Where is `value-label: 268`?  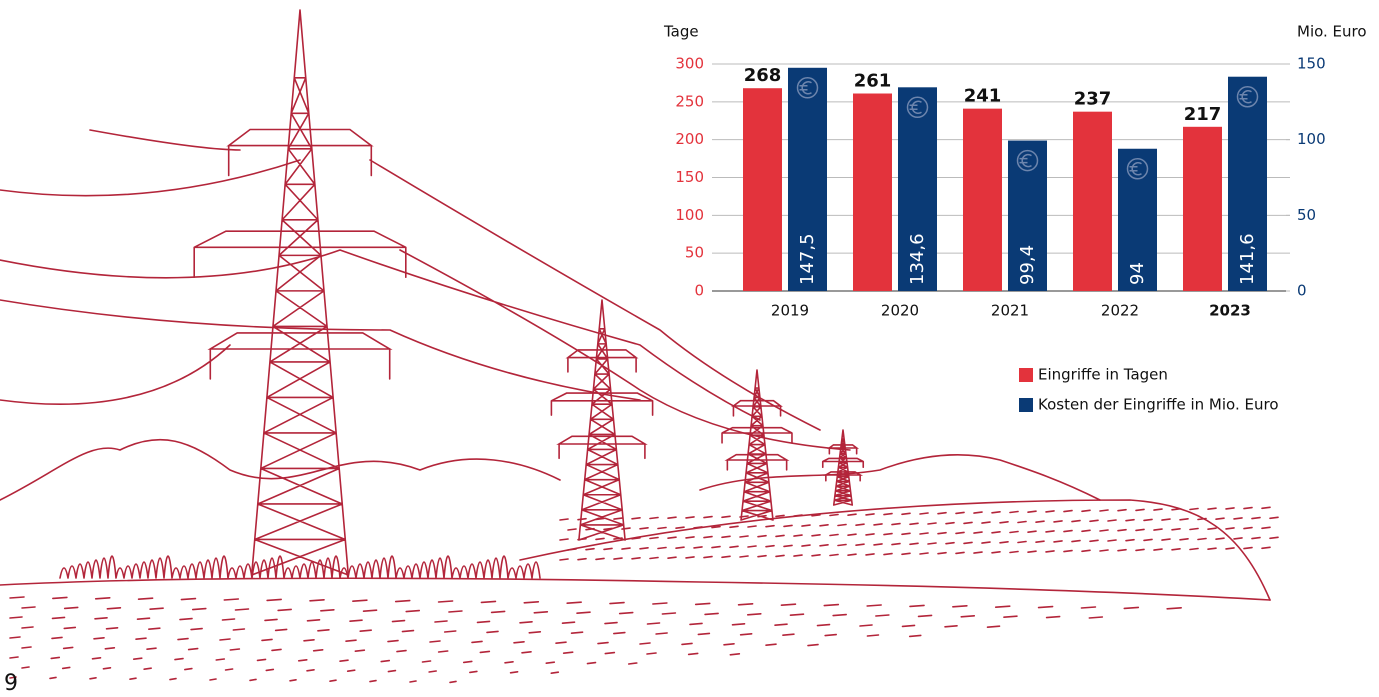 value-label: 268 is located at coordinates (763, 75).